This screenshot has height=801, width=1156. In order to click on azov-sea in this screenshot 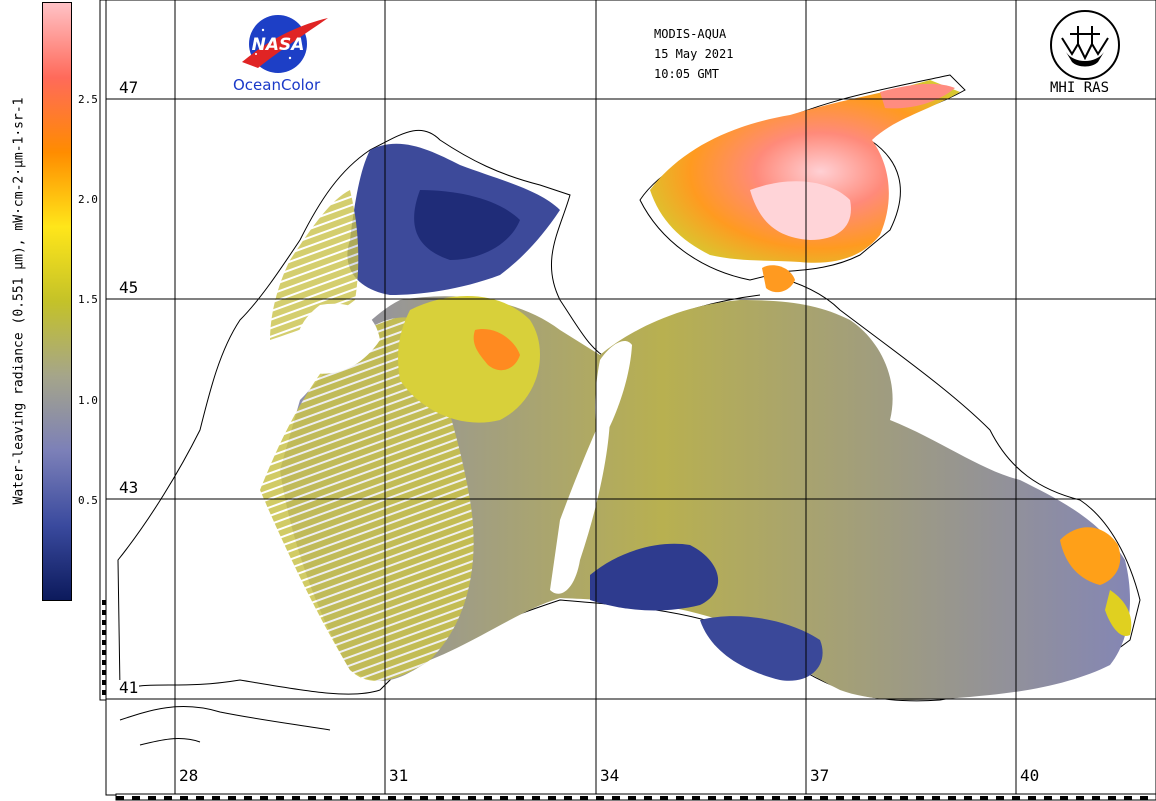, I will do `click(805, 171)`.